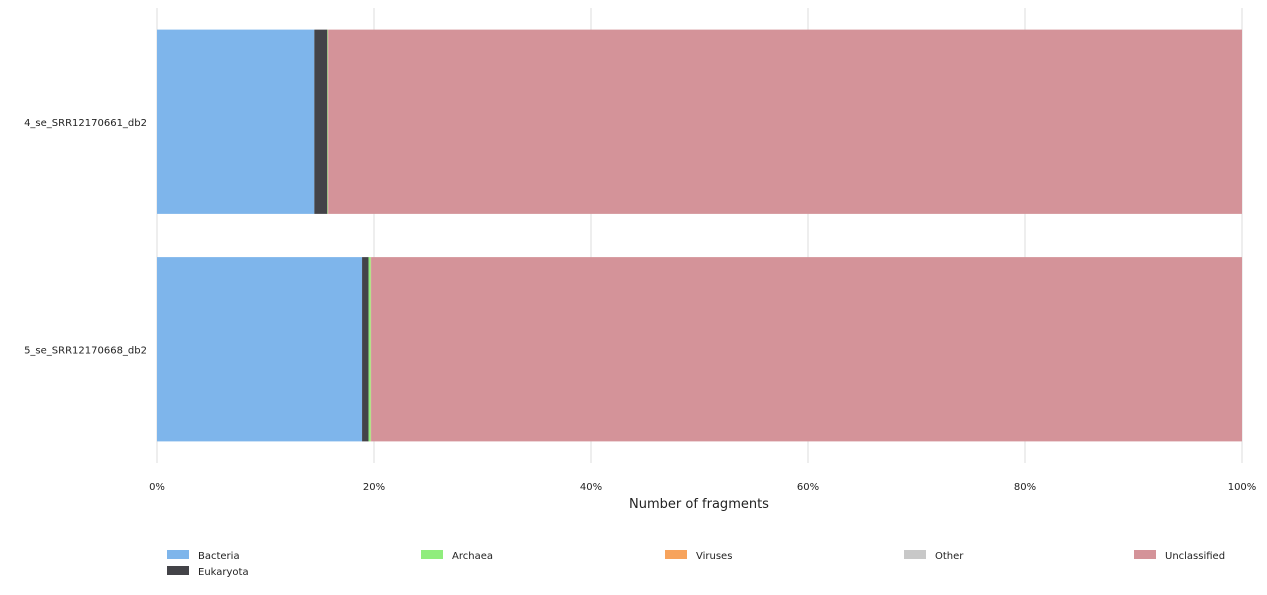 Image resolution: width=1267 pixels, height=595 pixels. I want to click on legend-label: Bacteria, so click(219, 556).